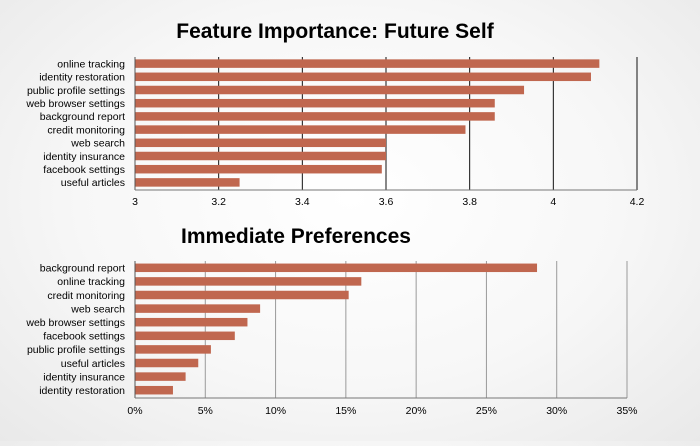  What do you see at coordinates (345, 411) in the screenshot?
I see `tick-label: 15%` at bounding box center [345, 411].